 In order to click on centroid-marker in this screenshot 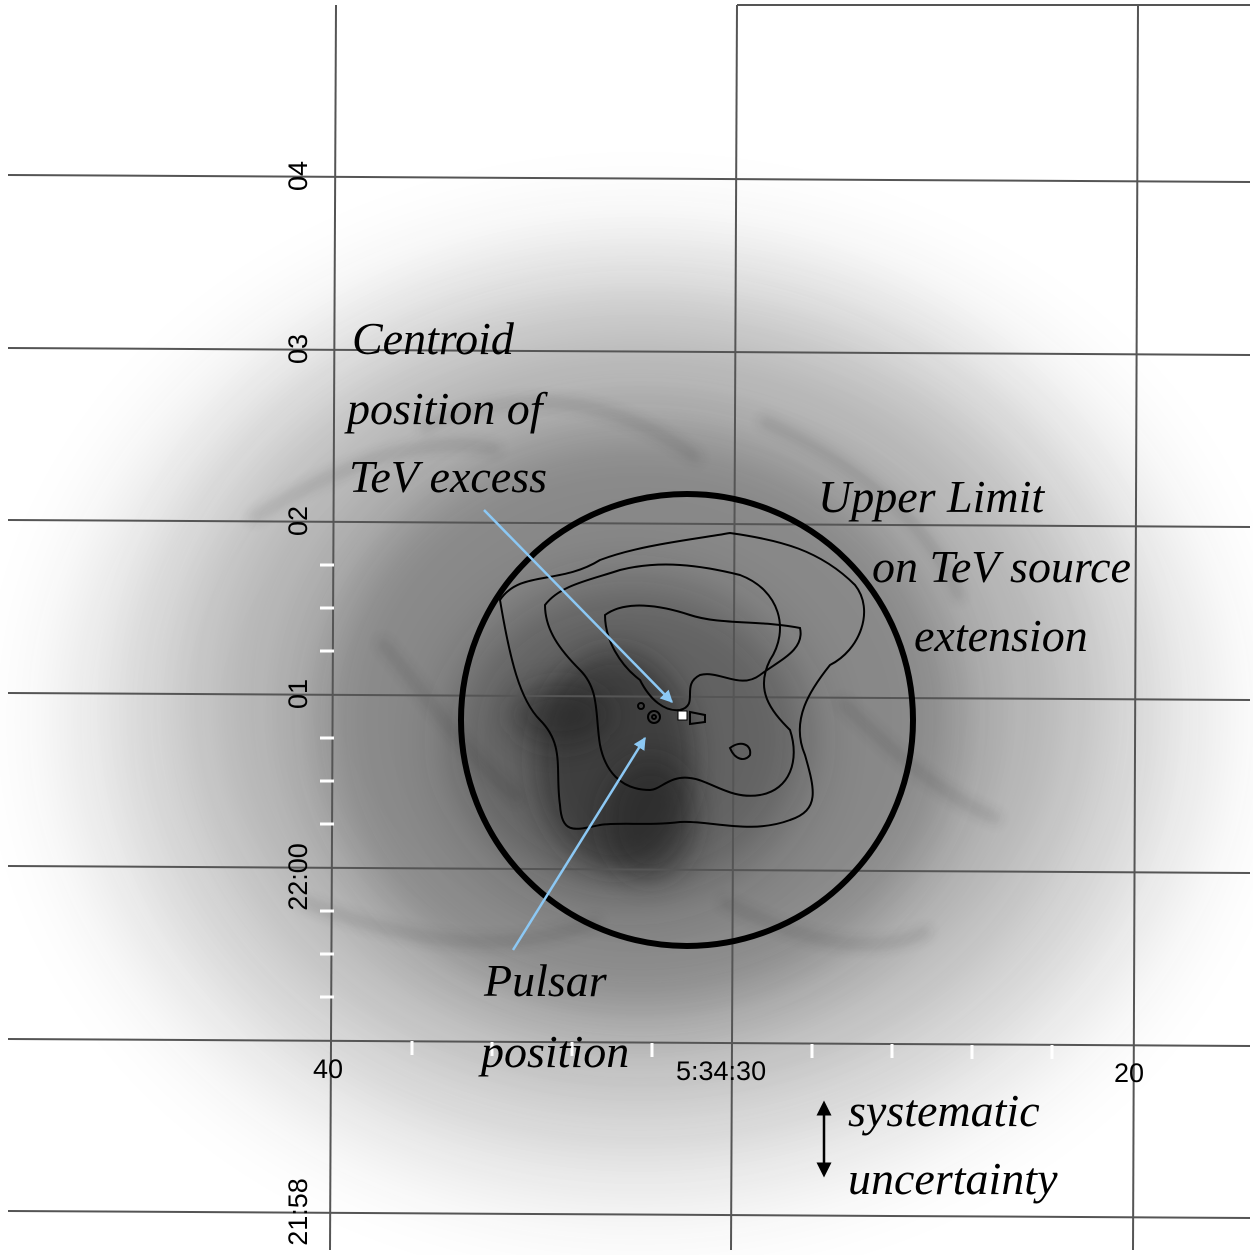, I will do `click(682, 715)`.